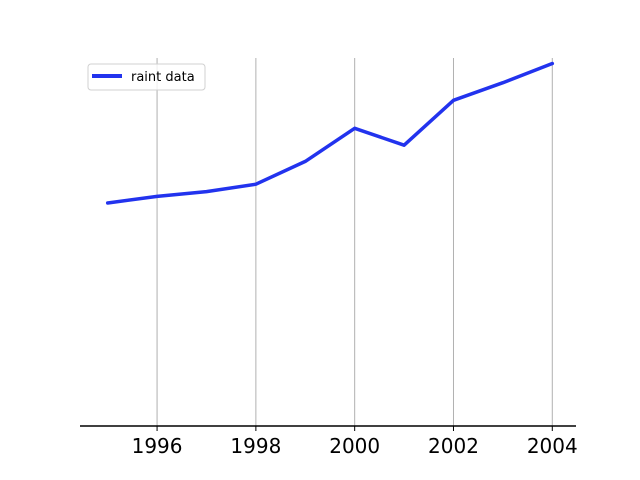  Describe the element at coordinates (453, 446) in the screenshot. I see `x-tick-label: 2002` at that location.